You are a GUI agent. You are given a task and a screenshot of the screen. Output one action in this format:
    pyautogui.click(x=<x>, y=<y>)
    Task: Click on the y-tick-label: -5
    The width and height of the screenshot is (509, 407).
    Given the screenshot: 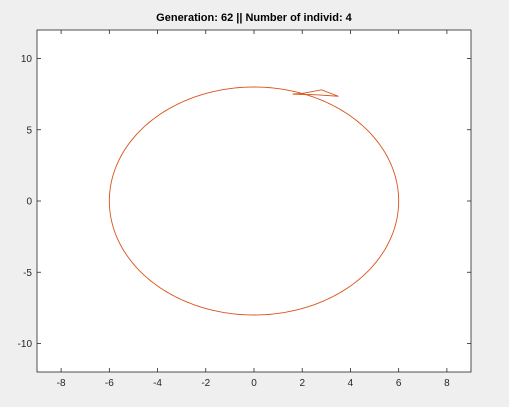 What is the action you would take?
    pyautogui.click(x=27, y=273)
    